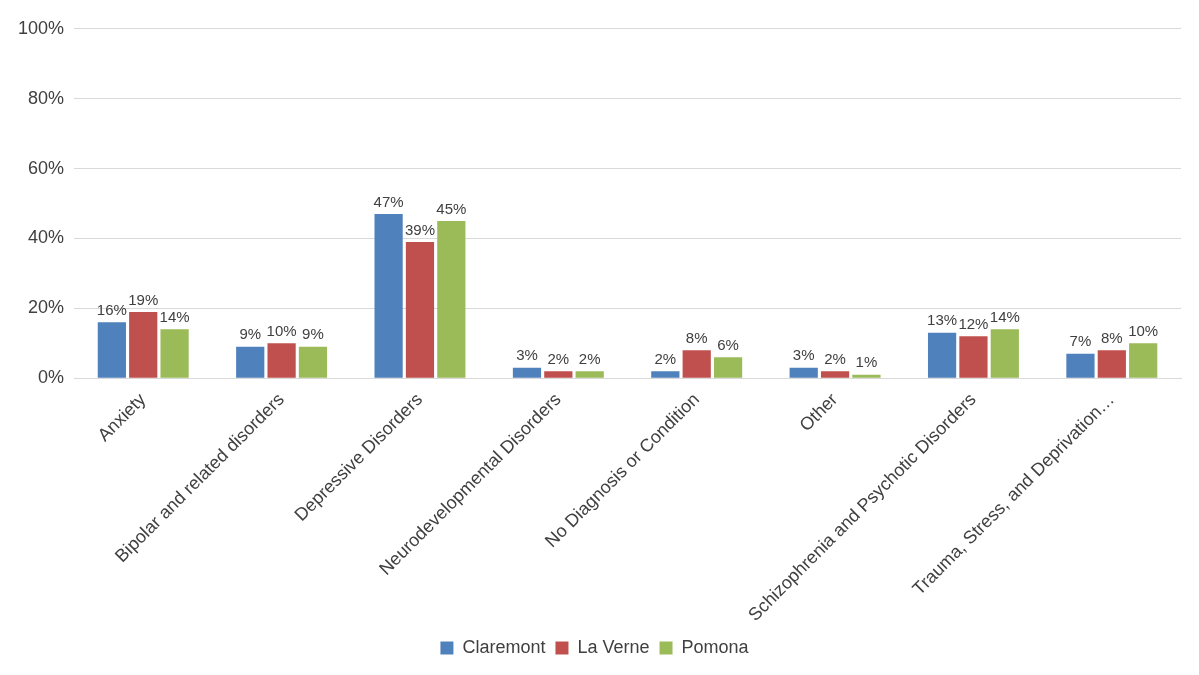 The width and height of the screenshot is (1199, 675). What do you see at coordinates (419, 229) in the screenshot?
I see `data-label: 39%` at bounding box center [419, 229].